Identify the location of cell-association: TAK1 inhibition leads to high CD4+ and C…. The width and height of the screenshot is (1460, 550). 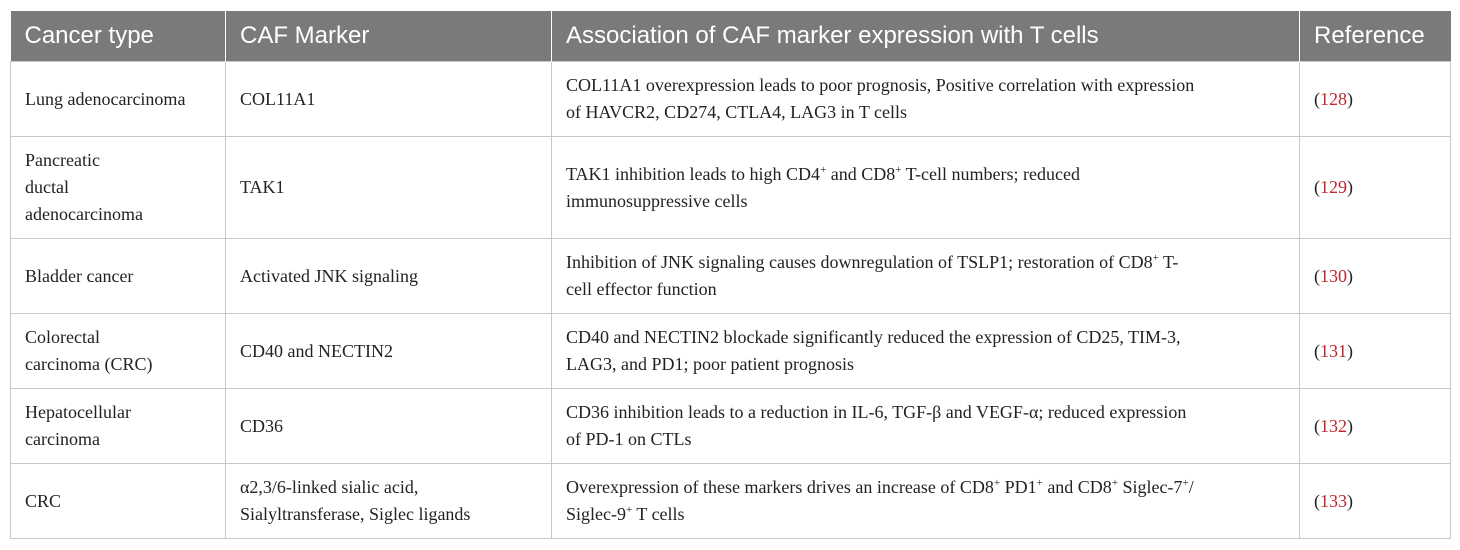
(925, 187).